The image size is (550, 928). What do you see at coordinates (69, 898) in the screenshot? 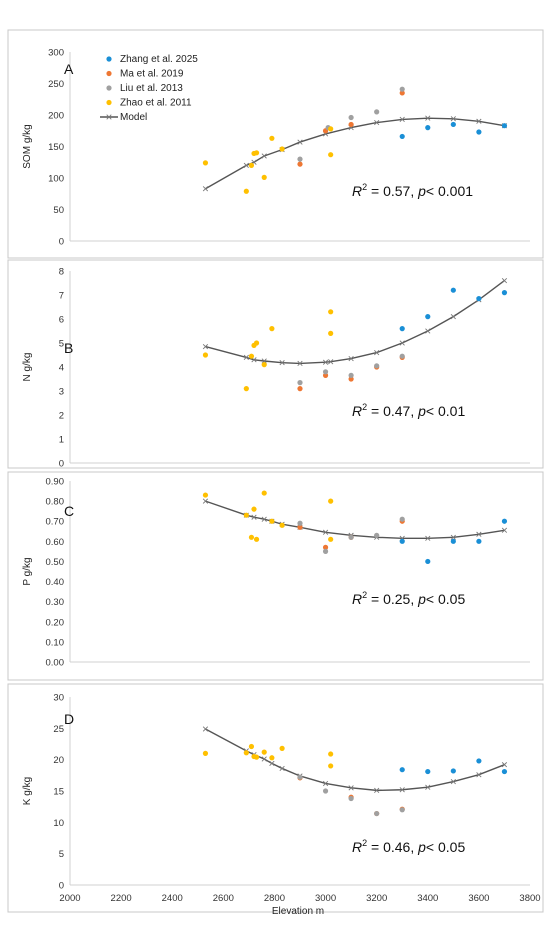
I see `x-tick-label: 2000` at bounding box center [69, 898].